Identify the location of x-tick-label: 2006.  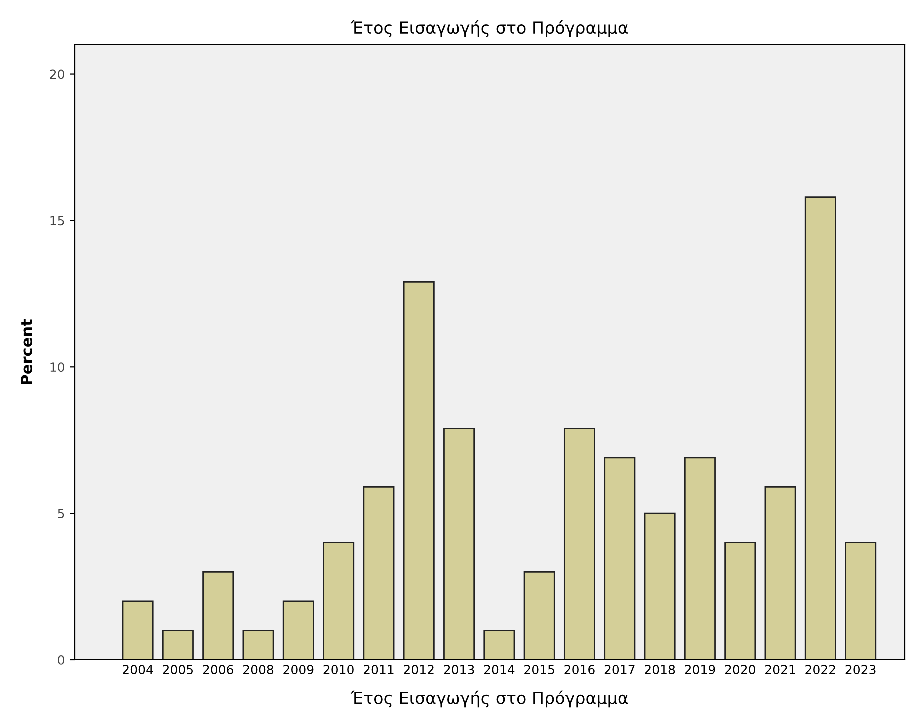
(218, 670).